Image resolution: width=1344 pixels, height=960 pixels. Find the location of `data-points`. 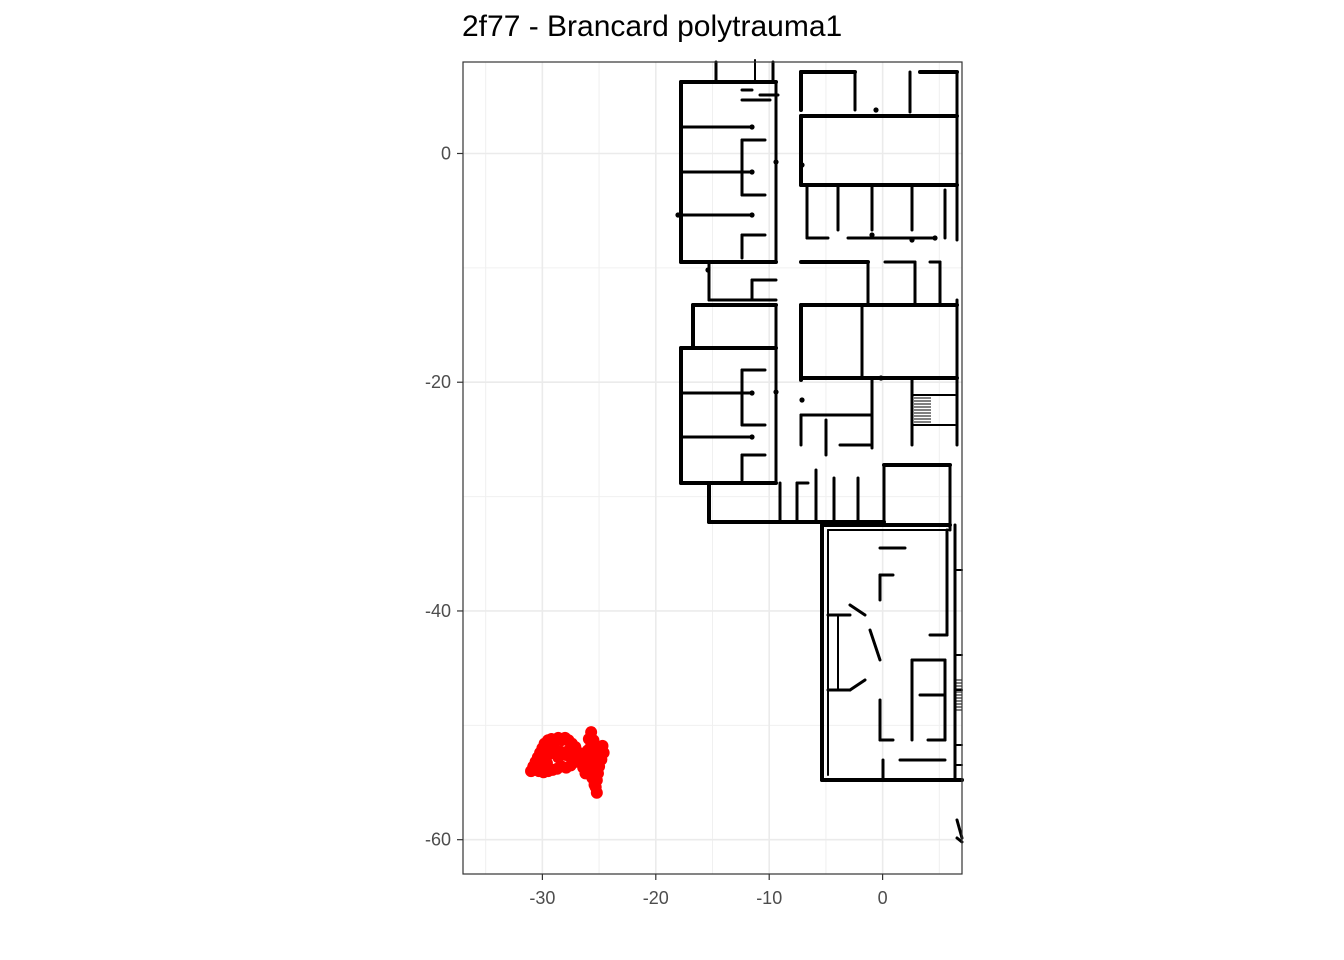

data-points is located at coordinates (567, 762).